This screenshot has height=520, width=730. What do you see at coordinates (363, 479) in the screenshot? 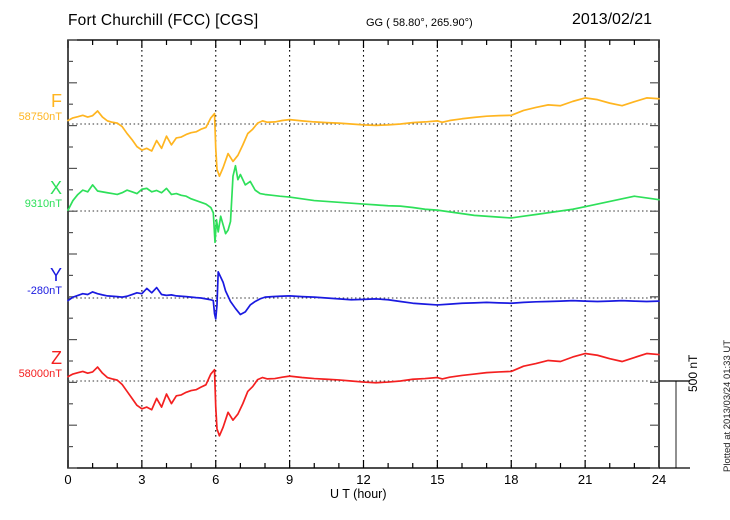
I see `x-tick-label-12: 12` at bounding box center [363, 479].